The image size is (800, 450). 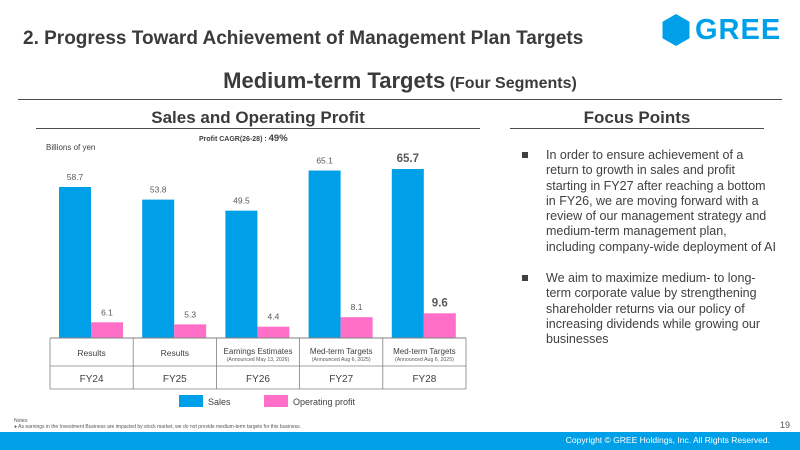 I want to click on profit-data-label: 4.4, so click(x=273, y=317).